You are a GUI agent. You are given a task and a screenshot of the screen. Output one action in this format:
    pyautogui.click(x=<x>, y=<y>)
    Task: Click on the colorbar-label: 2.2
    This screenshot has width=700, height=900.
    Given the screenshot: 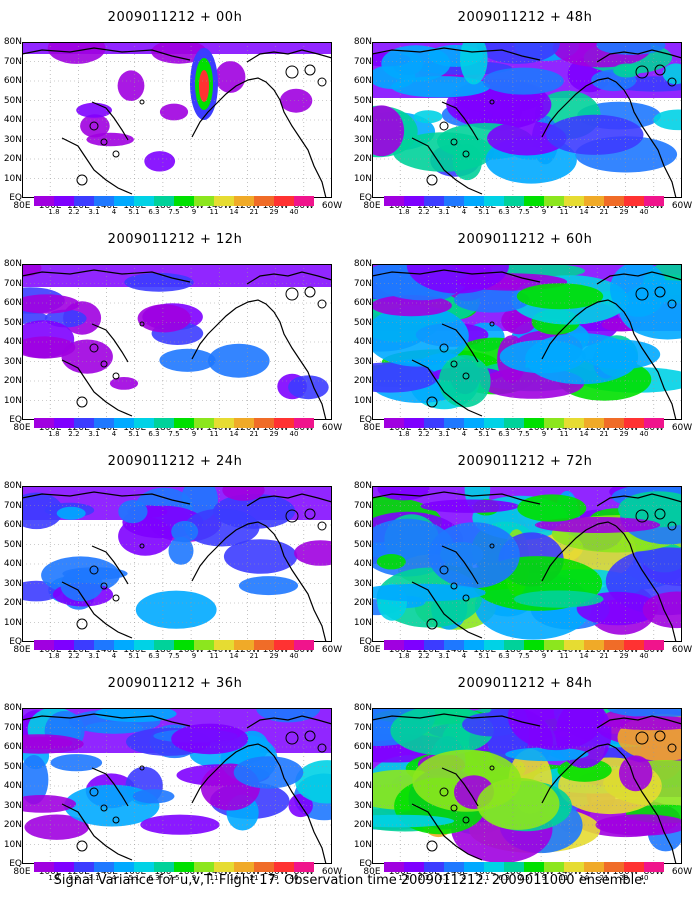 What is the action you would take?
    pyautogui.click(x=74, y=434)
    